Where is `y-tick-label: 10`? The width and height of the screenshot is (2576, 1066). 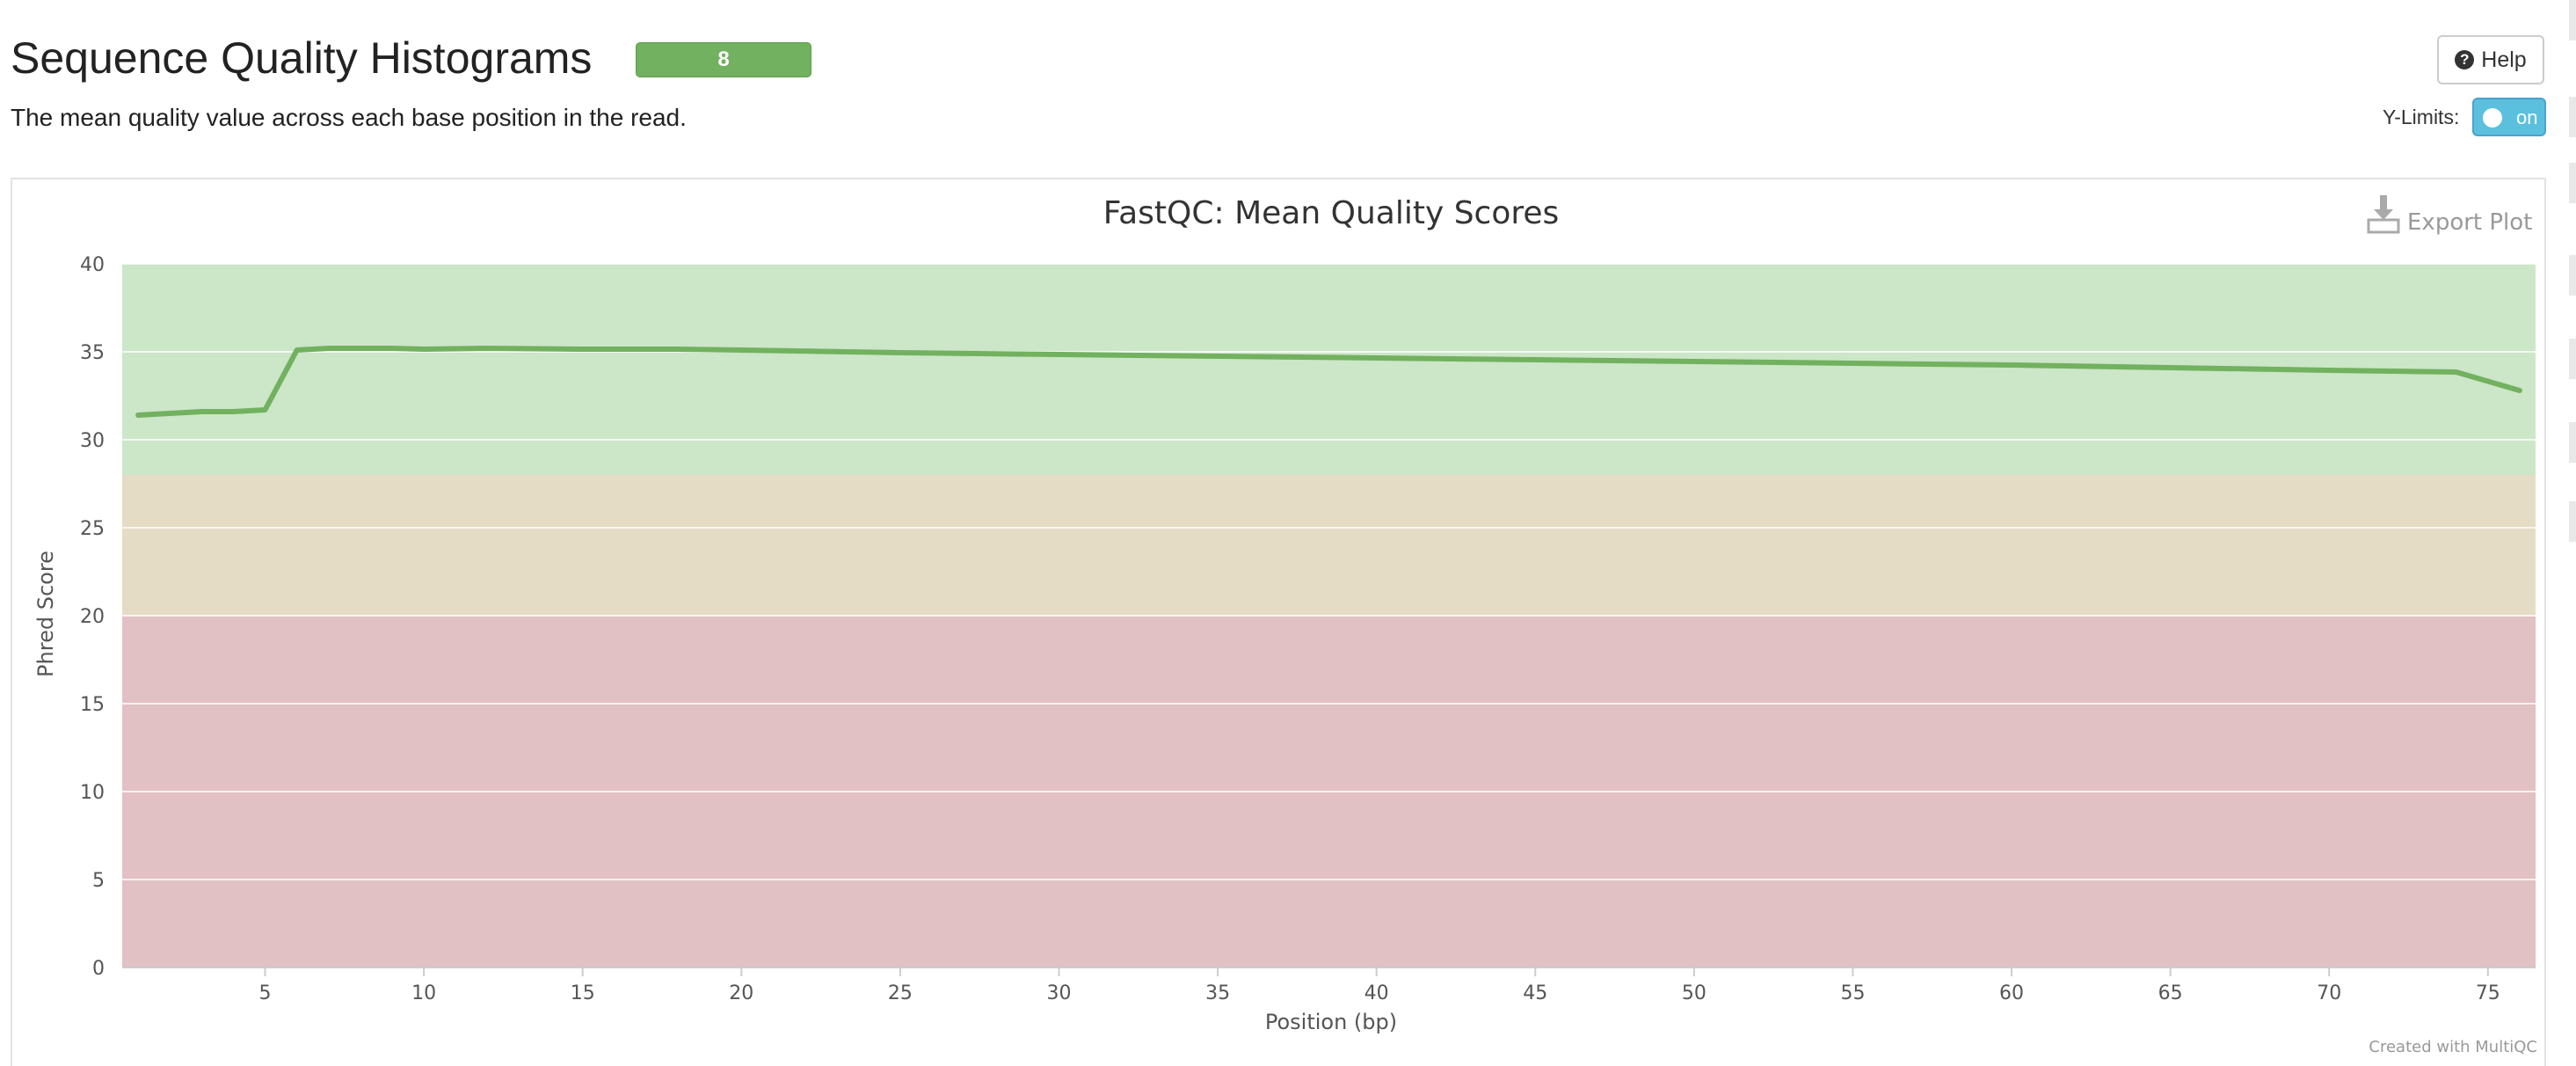 y-tick-label: 10 is located at coordinates (92, 793).